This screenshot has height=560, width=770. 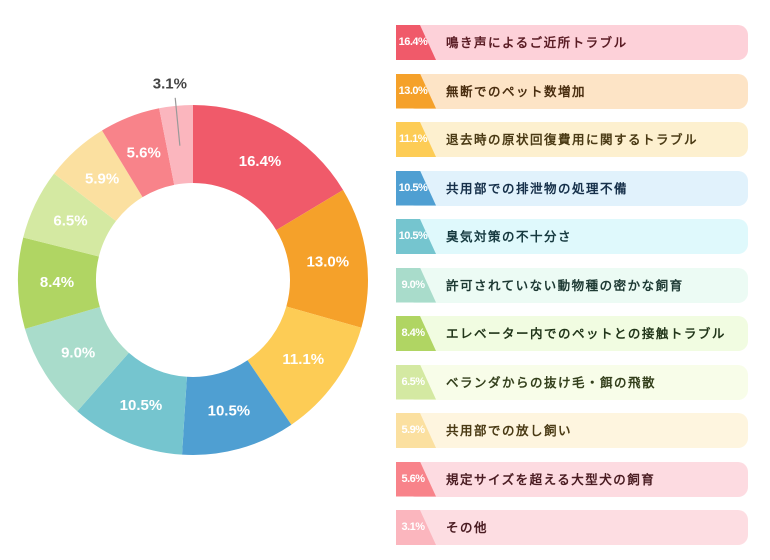 I want to click on legend-label: その他, so click(x=467, y=527).